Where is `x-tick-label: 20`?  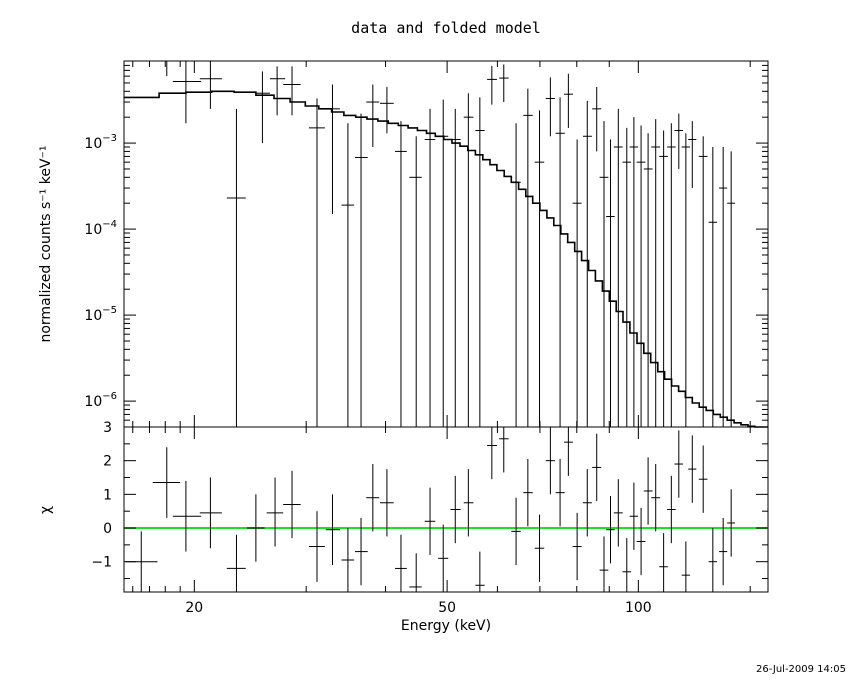
x-tick-label: 20 is located at coordinates (194, 608).